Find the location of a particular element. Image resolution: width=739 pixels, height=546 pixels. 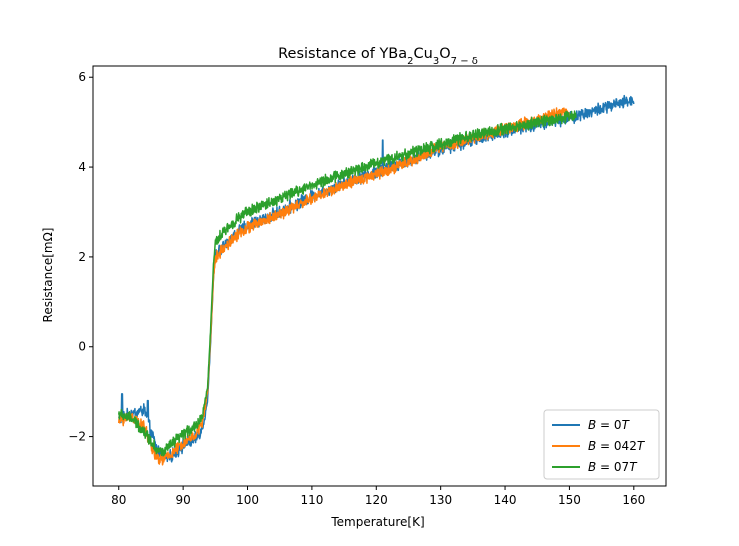

y-tick-label: 6 is located at coordinates (82, 77).